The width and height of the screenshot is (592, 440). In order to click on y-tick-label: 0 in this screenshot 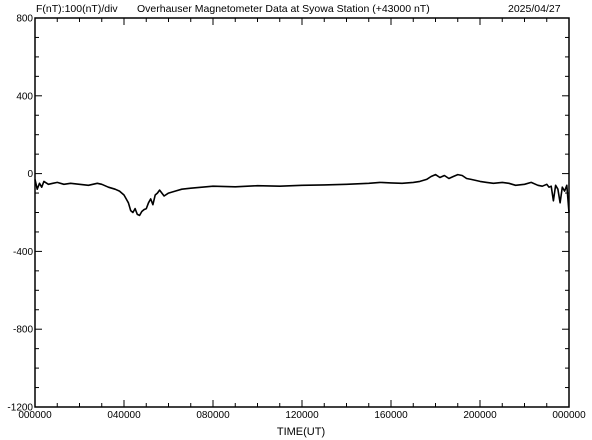, I will do `click(30, 174)`.